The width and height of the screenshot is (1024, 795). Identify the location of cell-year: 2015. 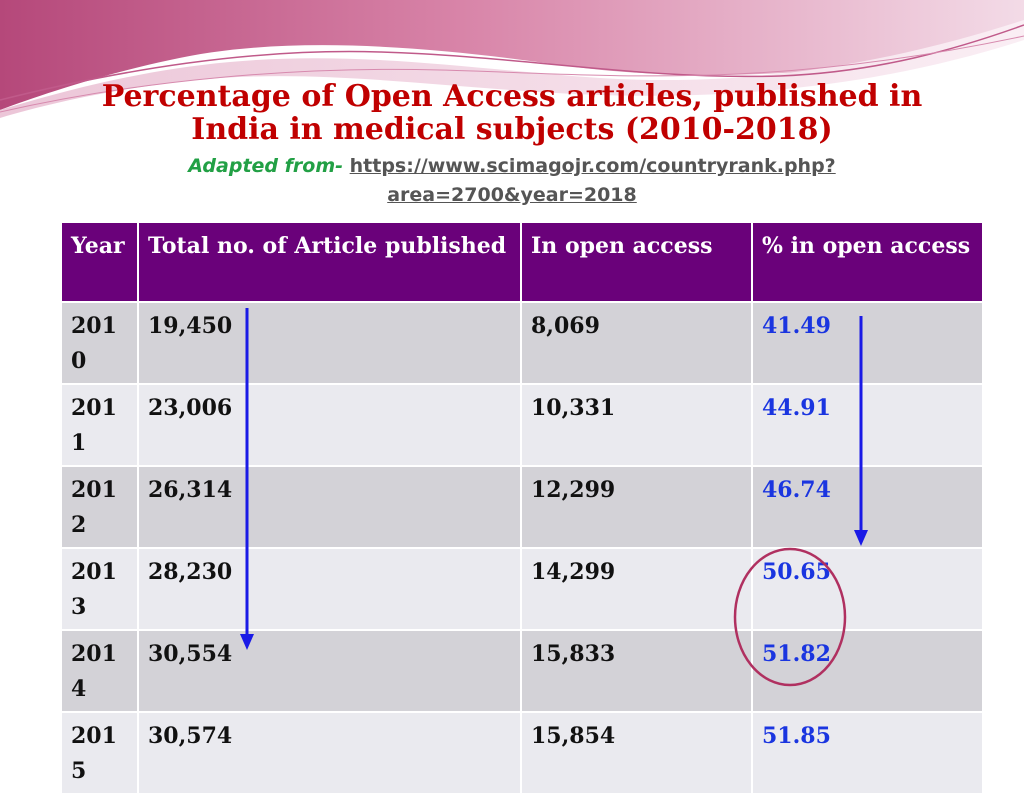
(99, 753).